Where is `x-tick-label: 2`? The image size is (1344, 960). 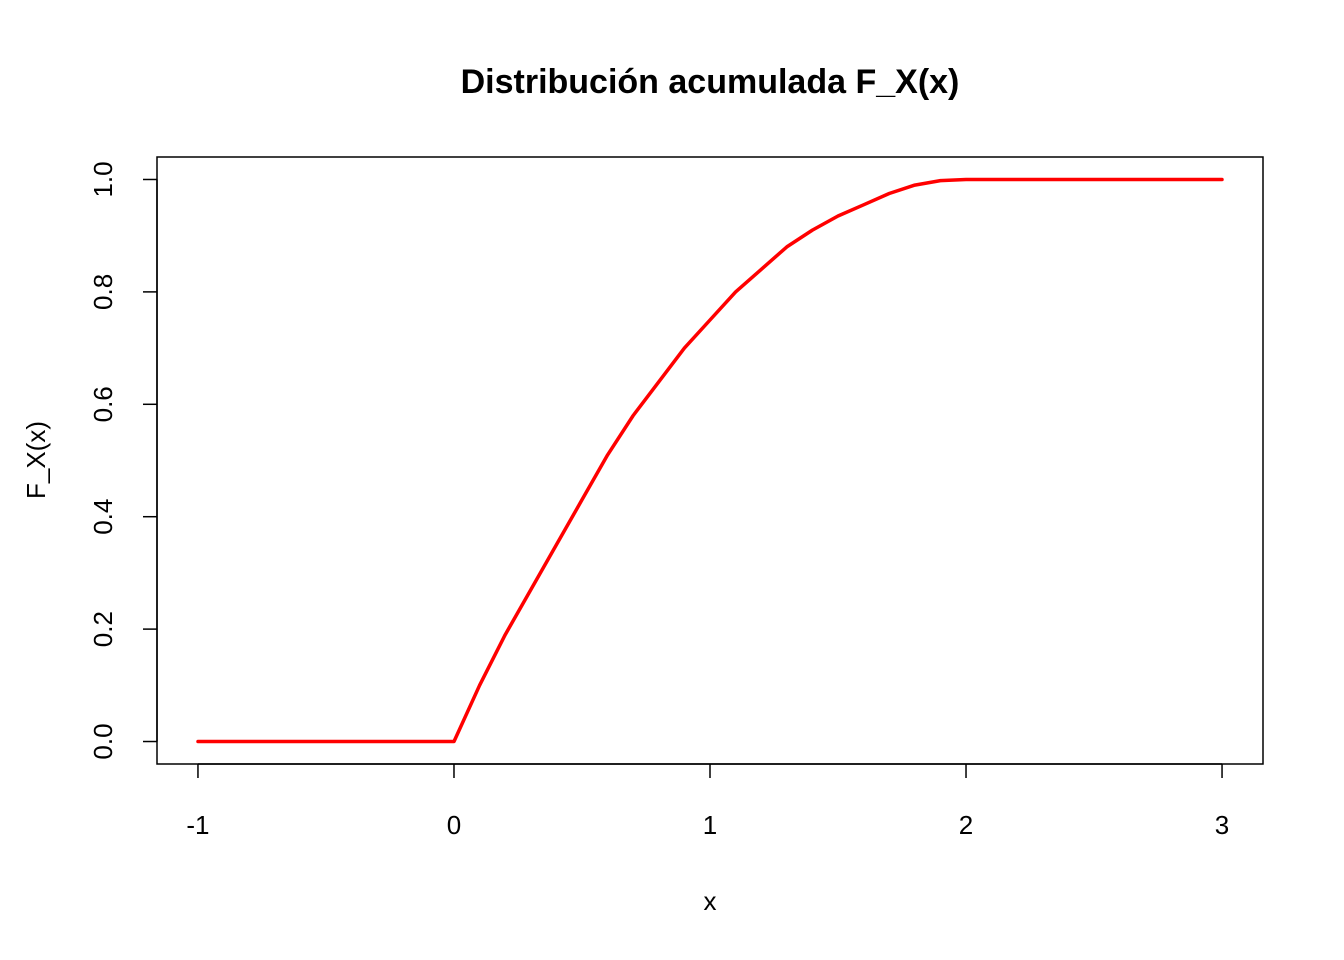 x-tick-label: 2 is located at coordinates (966, 825).